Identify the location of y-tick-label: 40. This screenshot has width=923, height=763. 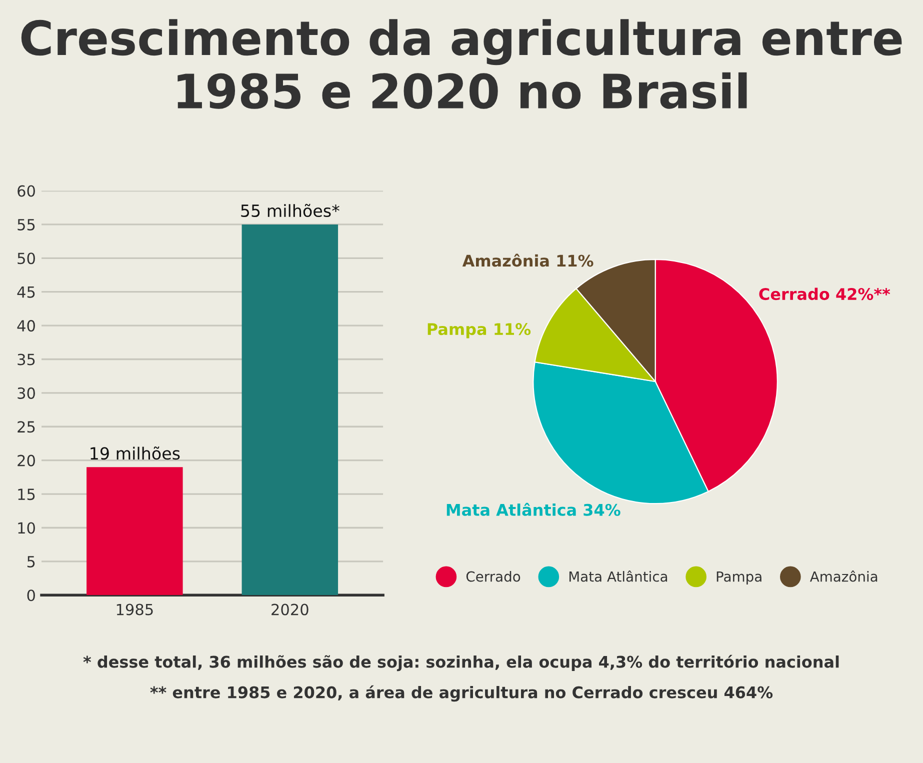
(26, 326).